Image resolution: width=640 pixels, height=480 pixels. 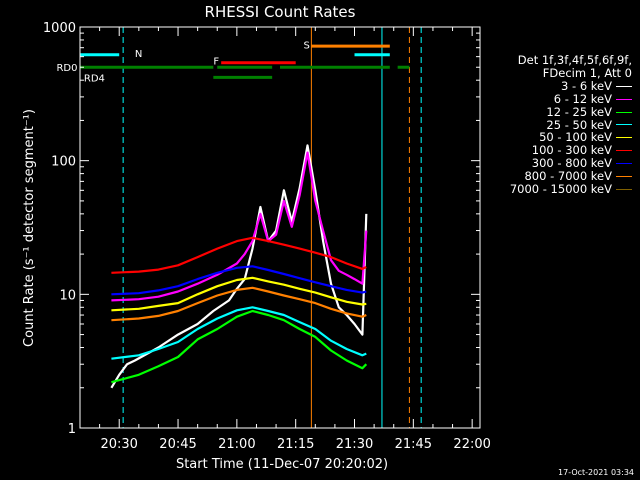 I want to click on legend-entry: 800 - 7000 keV, so click(x=561, y=176).